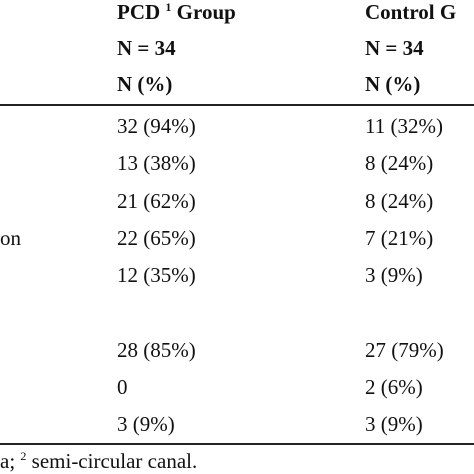 This screenshot has height=474, width=474. Describe the element at coordinates (156, 126) in the screenshot. I see `row-1-pcd: 32 (94%)` at that location.